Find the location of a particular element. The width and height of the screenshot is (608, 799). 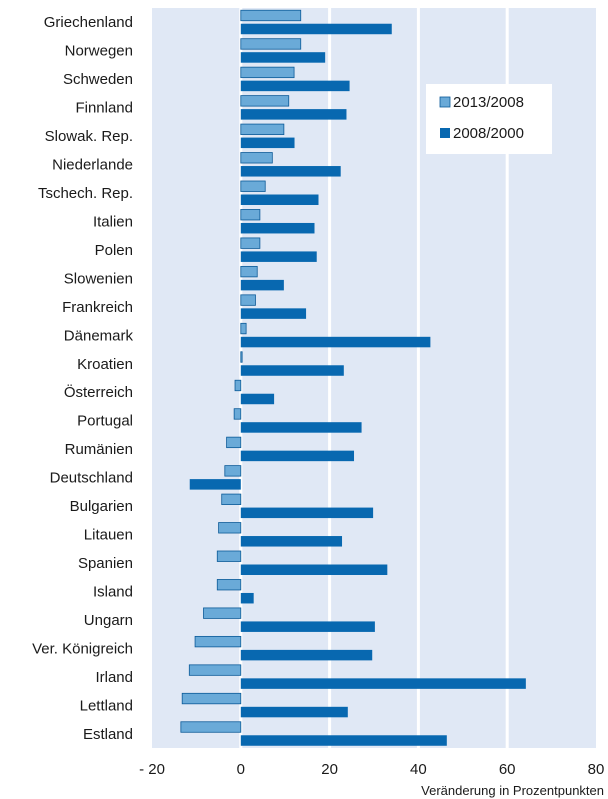

x-tick-label: 80 is located at coordinates (596, 769).